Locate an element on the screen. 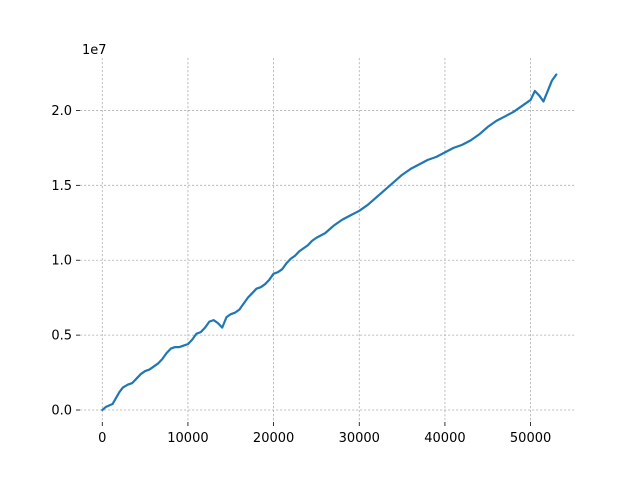  x-tick-label: 40000 is located at coordinates (444, 438).